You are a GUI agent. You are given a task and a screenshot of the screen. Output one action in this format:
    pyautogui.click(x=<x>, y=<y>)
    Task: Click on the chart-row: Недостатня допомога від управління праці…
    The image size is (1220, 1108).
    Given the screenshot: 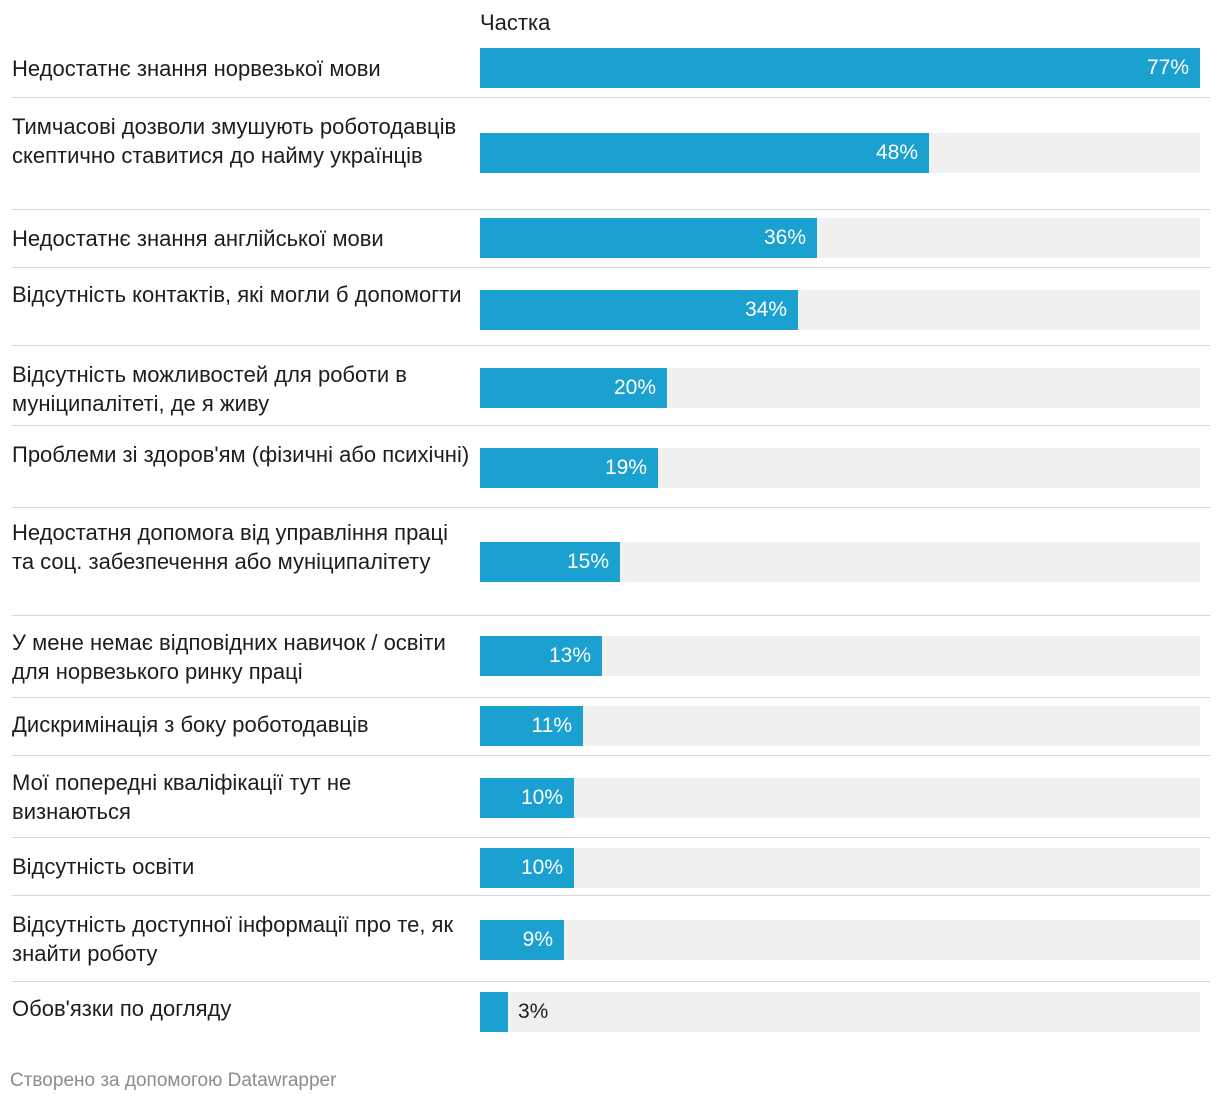 What is the action you would take?
    pyautogui.click(x=605, y=562)
    